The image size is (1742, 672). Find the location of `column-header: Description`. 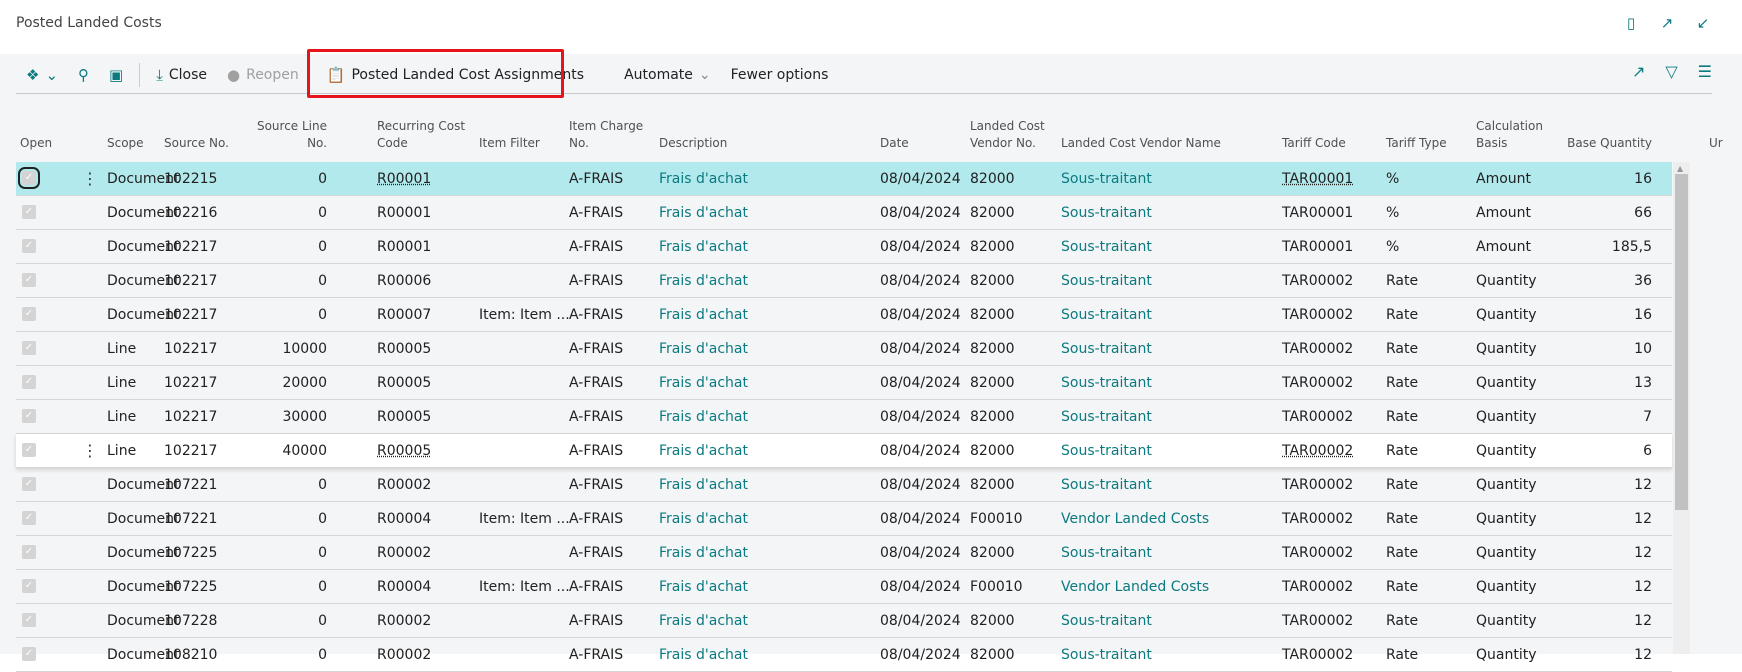

column-header: Description is located at coordinates (693, 143).